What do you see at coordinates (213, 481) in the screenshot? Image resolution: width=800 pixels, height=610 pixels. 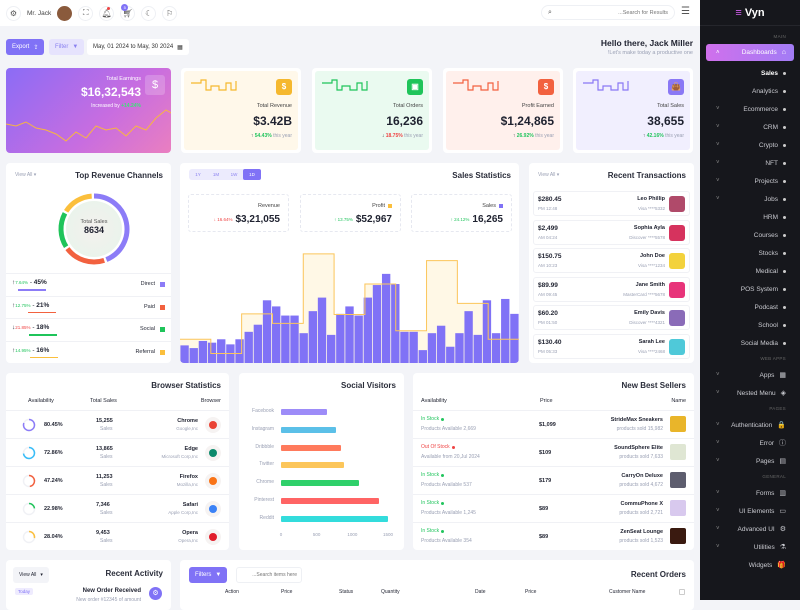 I see `firefox-icon` at bounding box center [213, 481].